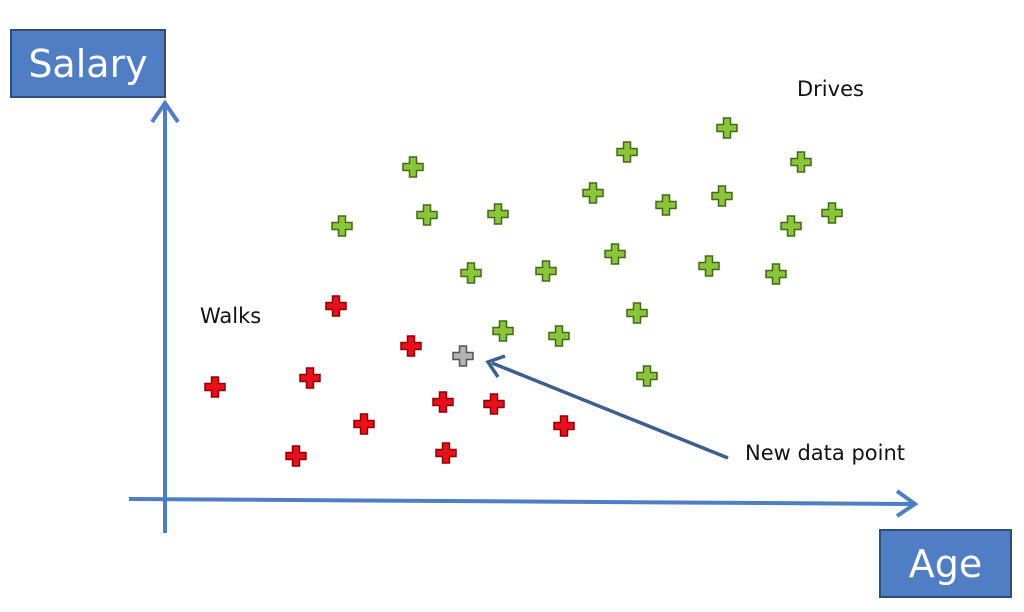 The width and height of the screenshot is (1024, 612). Describe the element at coordinates (463, 356) in the screenshot. I see `new-data-point-marker` at that location.